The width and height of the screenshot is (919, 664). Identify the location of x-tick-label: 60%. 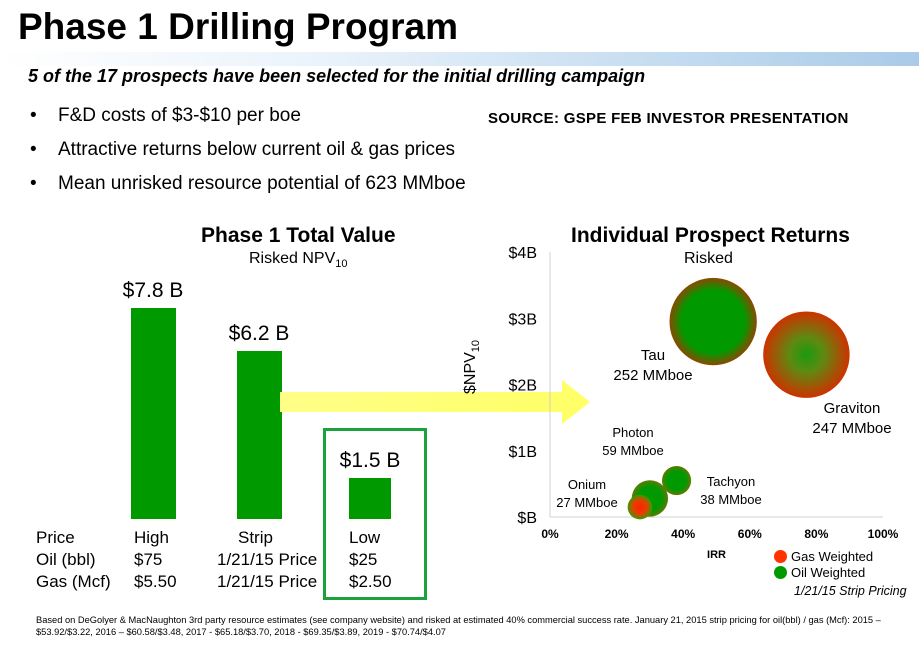
(750, 534).